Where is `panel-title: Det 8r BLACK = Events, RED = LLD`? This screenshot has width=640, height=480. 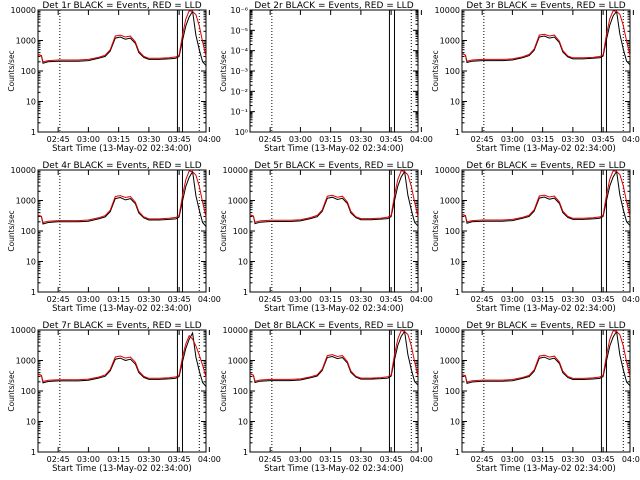 panel-title: Det 8r BLACK = Events, RED = LLD is located at coordinates (333, 326).